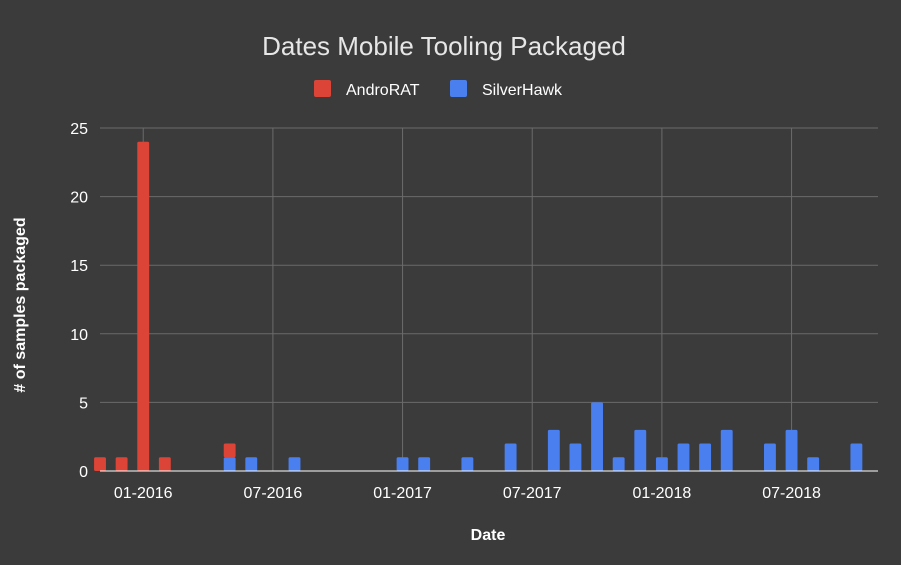 This screenshot has width=901, height=565. Describe the element at coordinates (522, 90) in the screenshot. I see `legend-label-silverhawk: SilverHawk` at that location.